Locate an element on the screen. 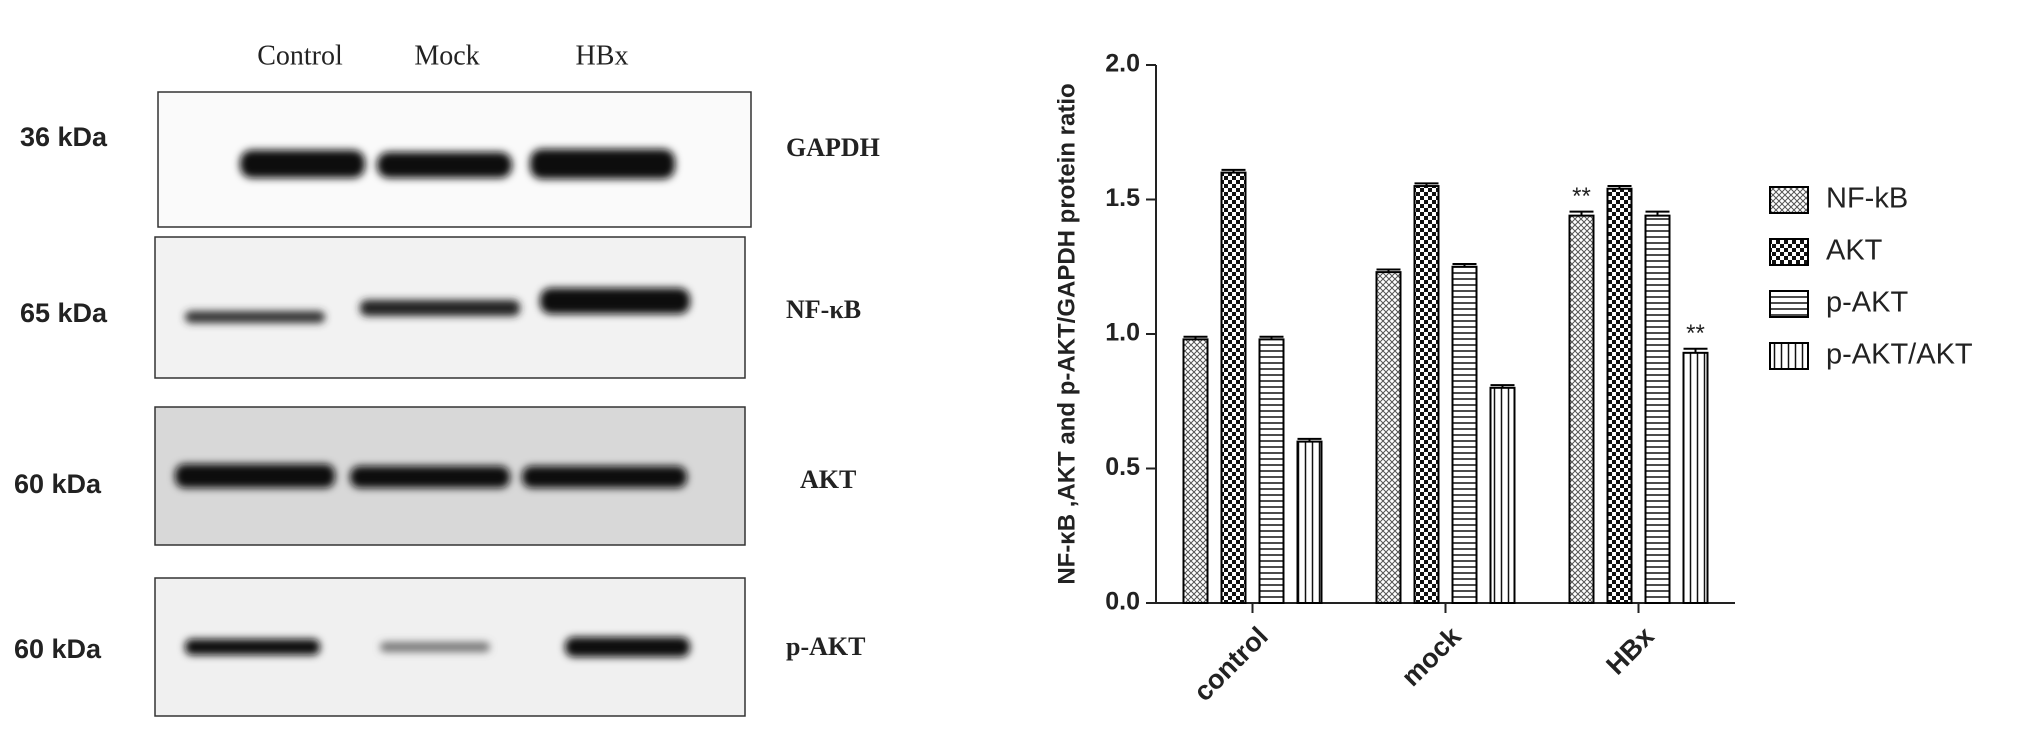 This screenshot has height=733, width=2031. y-tick-label: 0.0 is located at coordinates (1122, 602).